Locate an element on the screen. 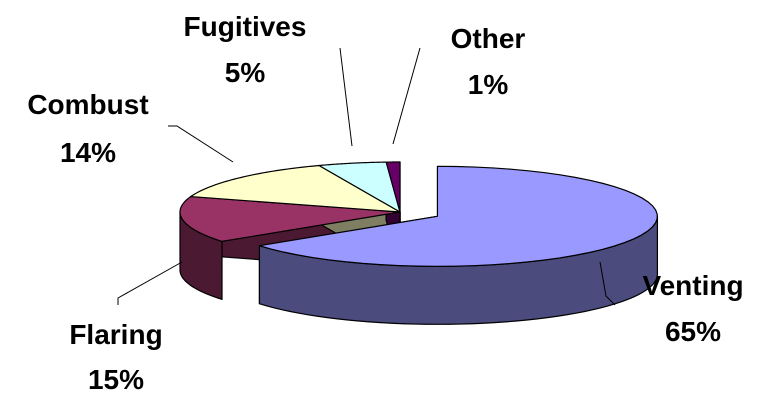 This screenshot has height=396, width=766. leader-line-combust is located at coordinates (201, 144).